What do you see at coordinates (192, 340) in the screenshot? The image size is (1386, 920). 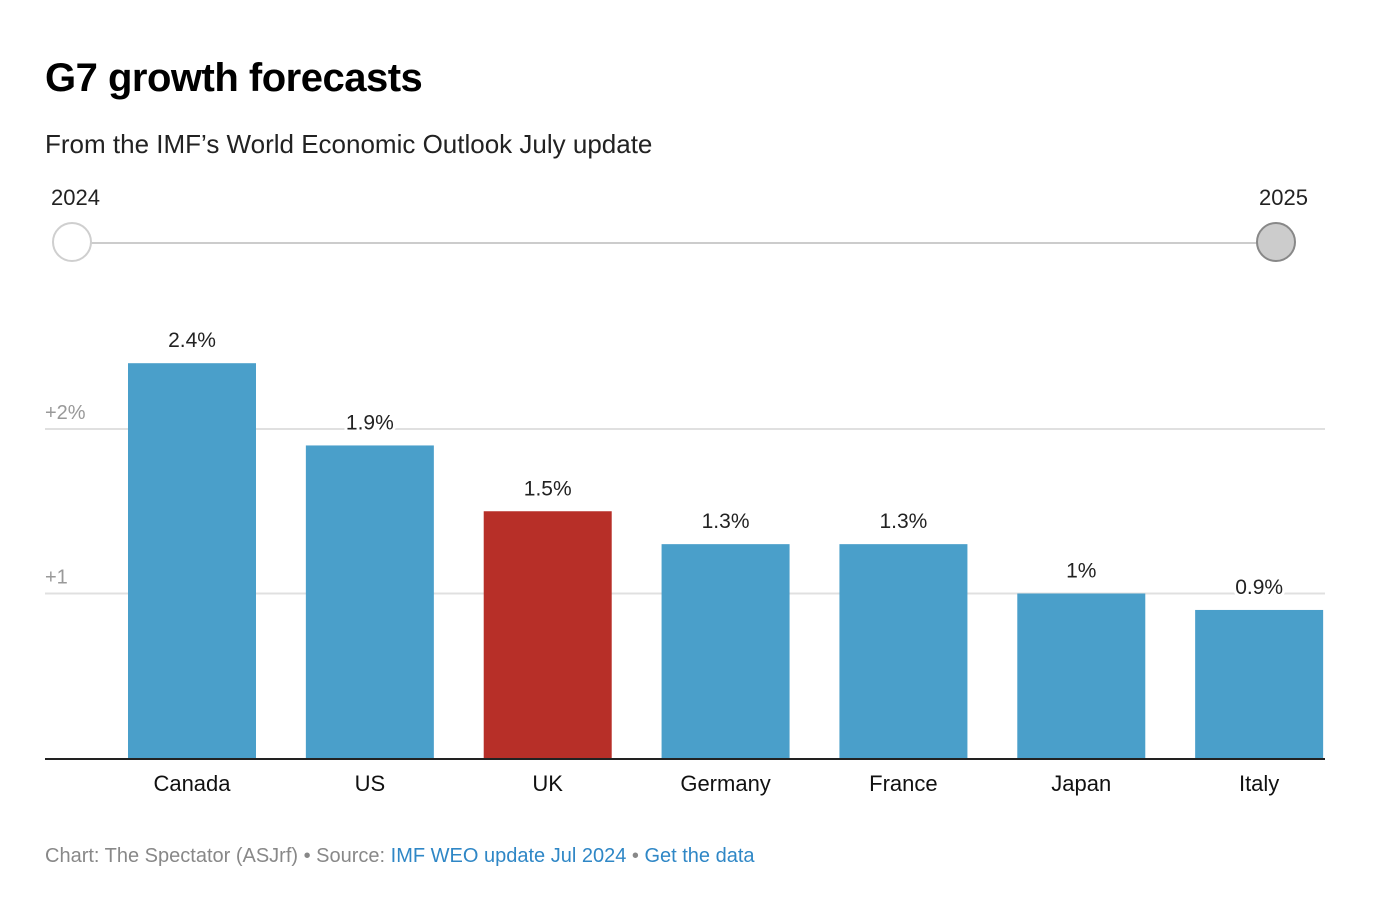 I see `value-label: 2.4%` at bounding box center [192, 340].